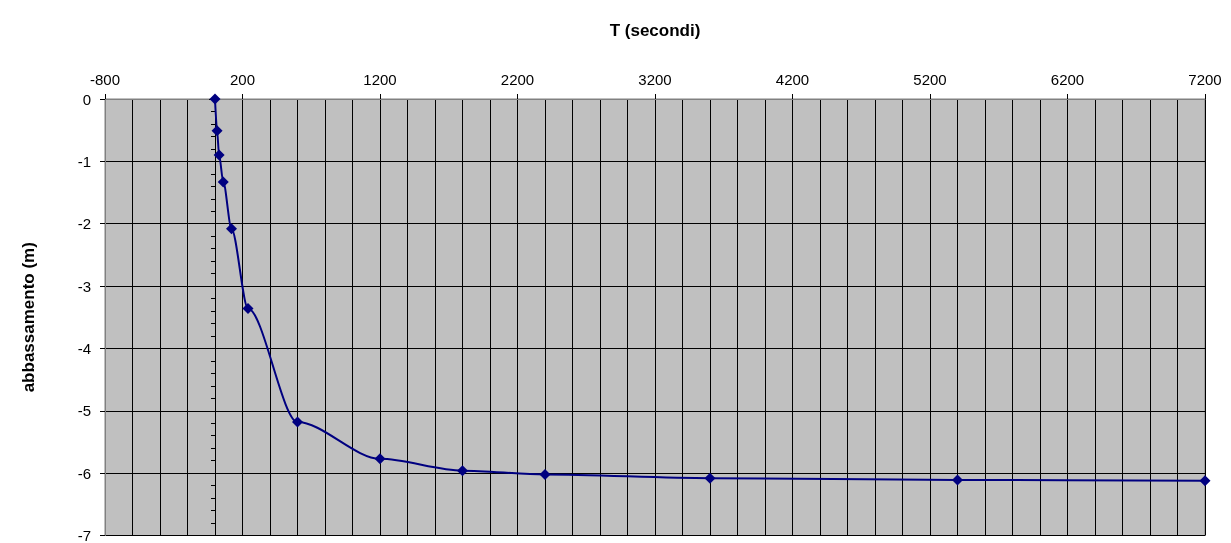  What do you see at coordinates (86, 99) in the screenshot?
I see `y-tick-label: 0` at bounding box center [86, 99].